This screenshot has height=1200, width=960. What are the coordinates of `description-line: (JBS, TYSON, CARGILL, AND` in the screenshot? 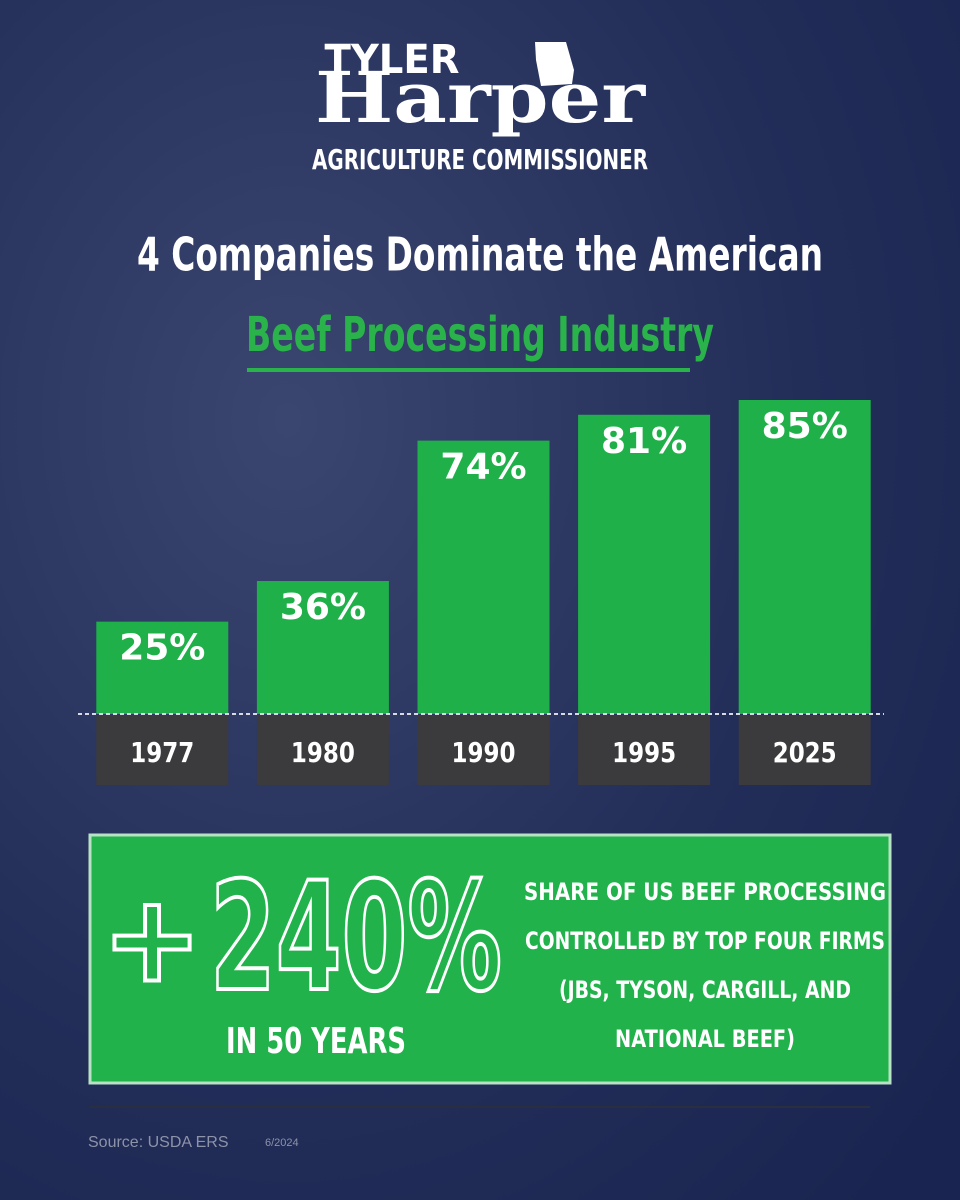 It's located at (705, 990).